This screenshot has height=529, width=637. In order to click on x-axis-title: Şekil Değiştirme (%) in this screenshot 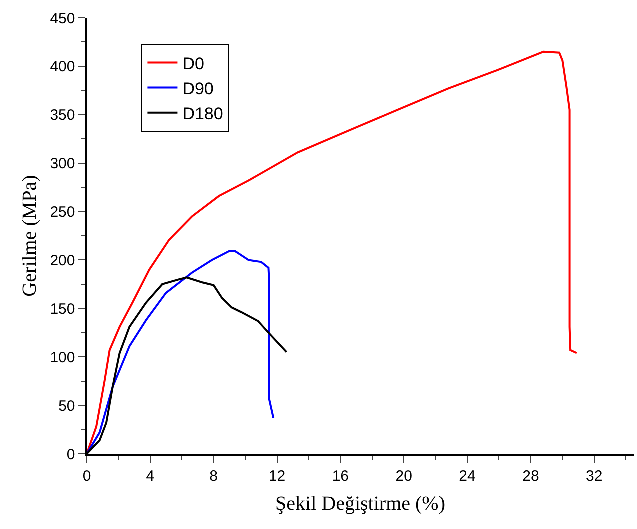, I will do `click(361, 503)`.